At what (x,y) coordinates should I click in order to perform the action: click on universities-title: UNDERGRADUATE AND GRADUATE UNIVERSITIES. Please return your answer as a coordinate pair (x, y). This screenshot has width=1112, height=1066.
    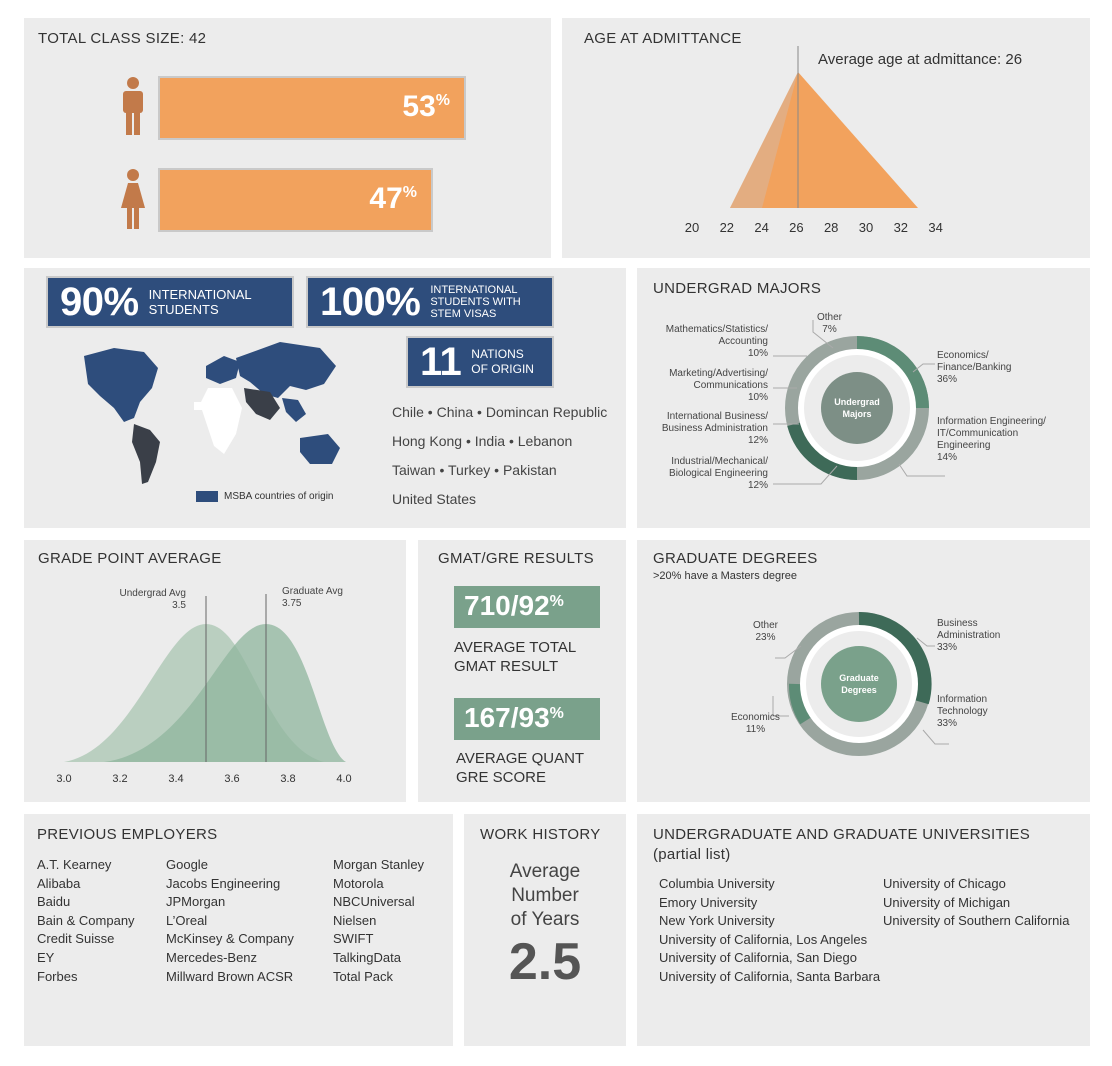
    Looking at the image, I should click on (842, 834).